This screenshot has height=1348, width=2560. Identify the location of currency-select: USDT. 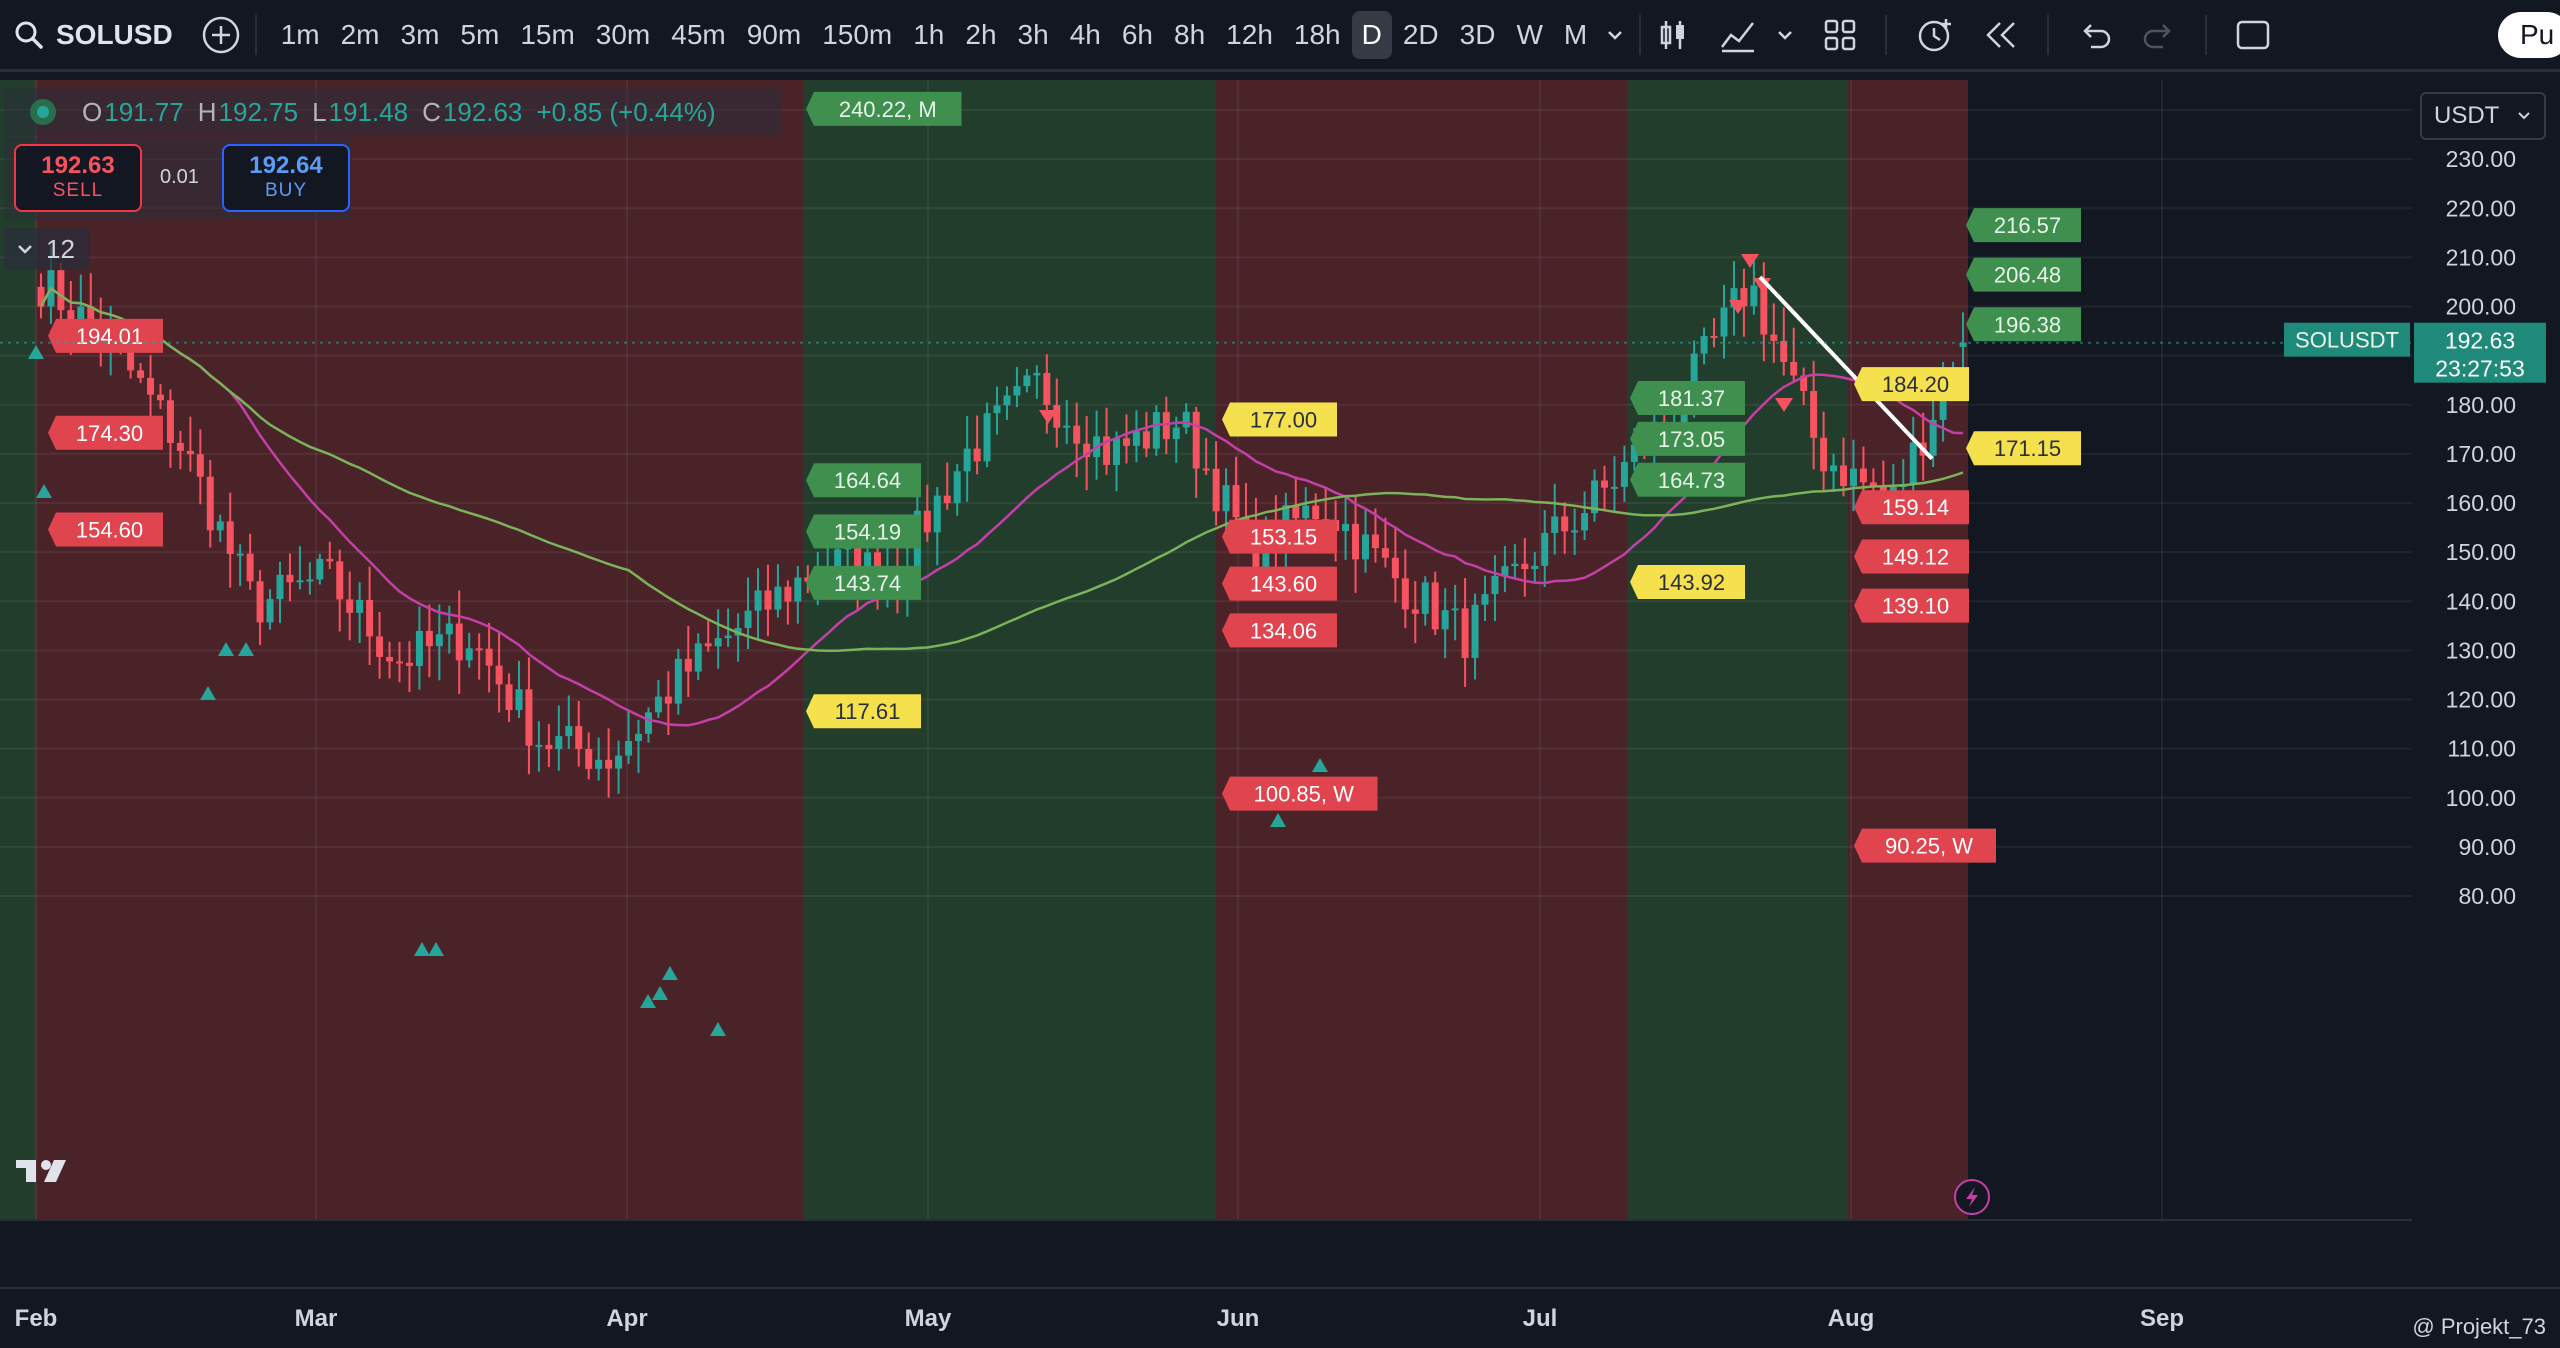
(2483, 116).